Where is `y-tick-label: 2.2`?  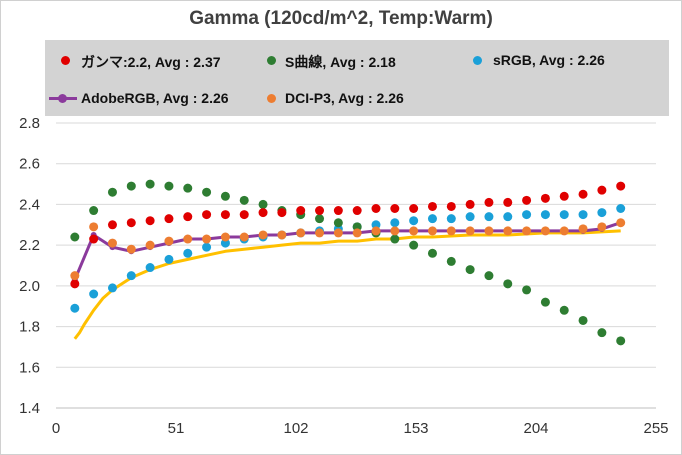 y-tick-label: 2.2 is located at coordinates (29, 245).